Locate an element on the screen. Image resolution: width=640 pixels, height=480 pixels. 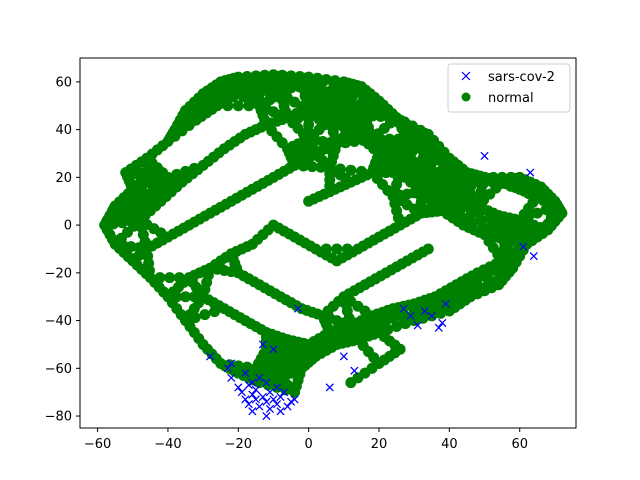
y-tick-label: −40 is located at coordinates (58, 321).